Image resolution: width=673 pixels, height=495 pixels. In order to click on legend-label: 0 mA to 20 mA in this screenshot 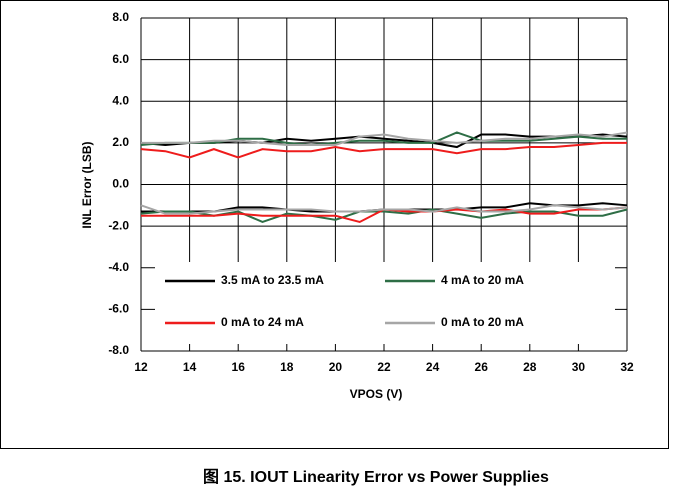, I will do `click(482, 322)`.